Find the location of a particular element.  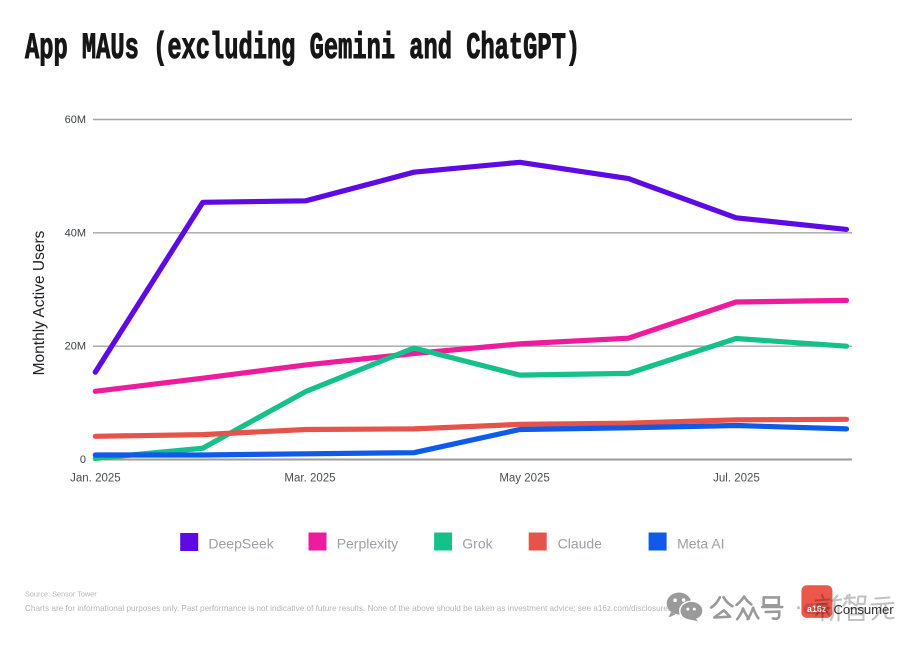

svg-text: Mar. 2025 is located at coordinates (309, 479).